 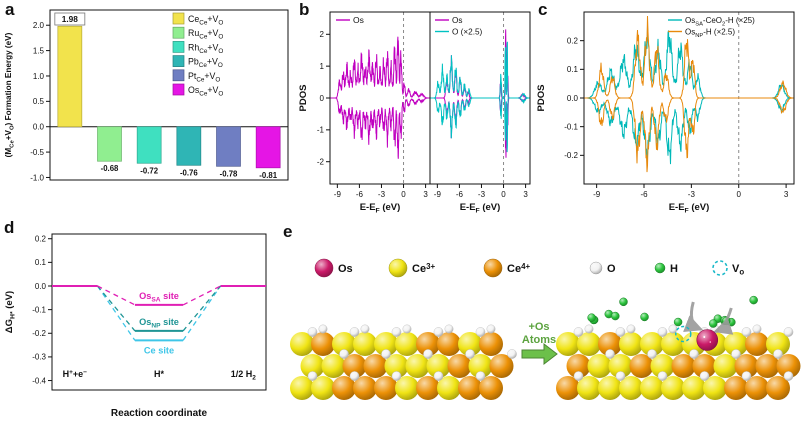 What do you see at coordinates (41, 239) in the screenshot?
I see `y-tick-label: 0.2` at bounding box center [41, 239].